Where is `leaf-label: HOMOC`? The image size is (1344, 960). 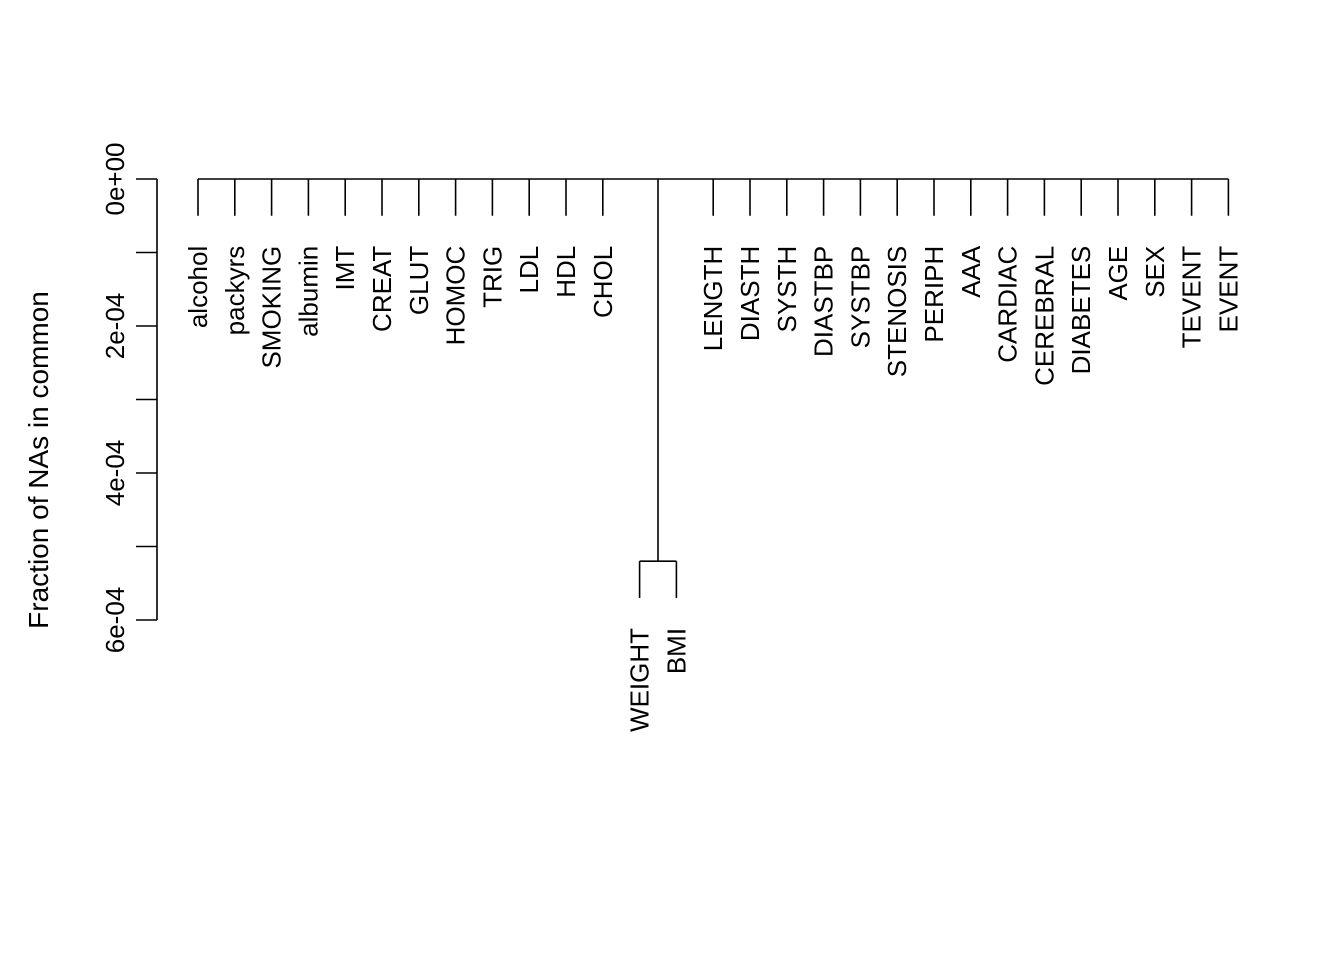 leaf-label: HOMOC is located at coordinates (456, 296).